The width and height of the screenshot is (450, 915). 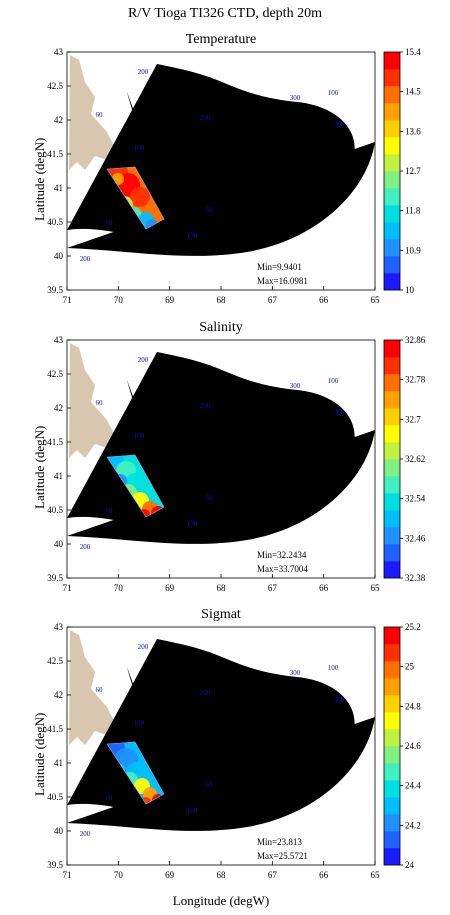 What do you see at coordinates (67, 588) in the screenshot?
I see `x-tick-label: 71` at bounding box center [67, 588].